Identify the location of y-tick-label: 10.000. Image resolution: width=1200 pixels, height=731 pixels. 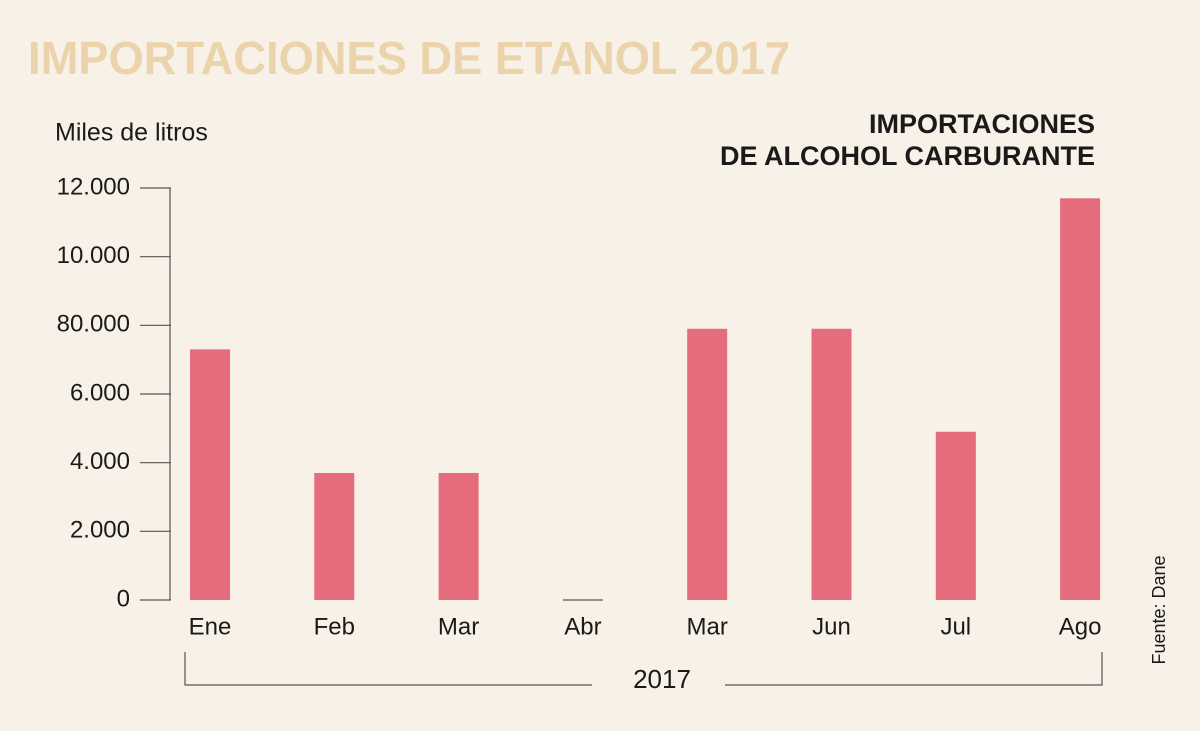
(93, 255).